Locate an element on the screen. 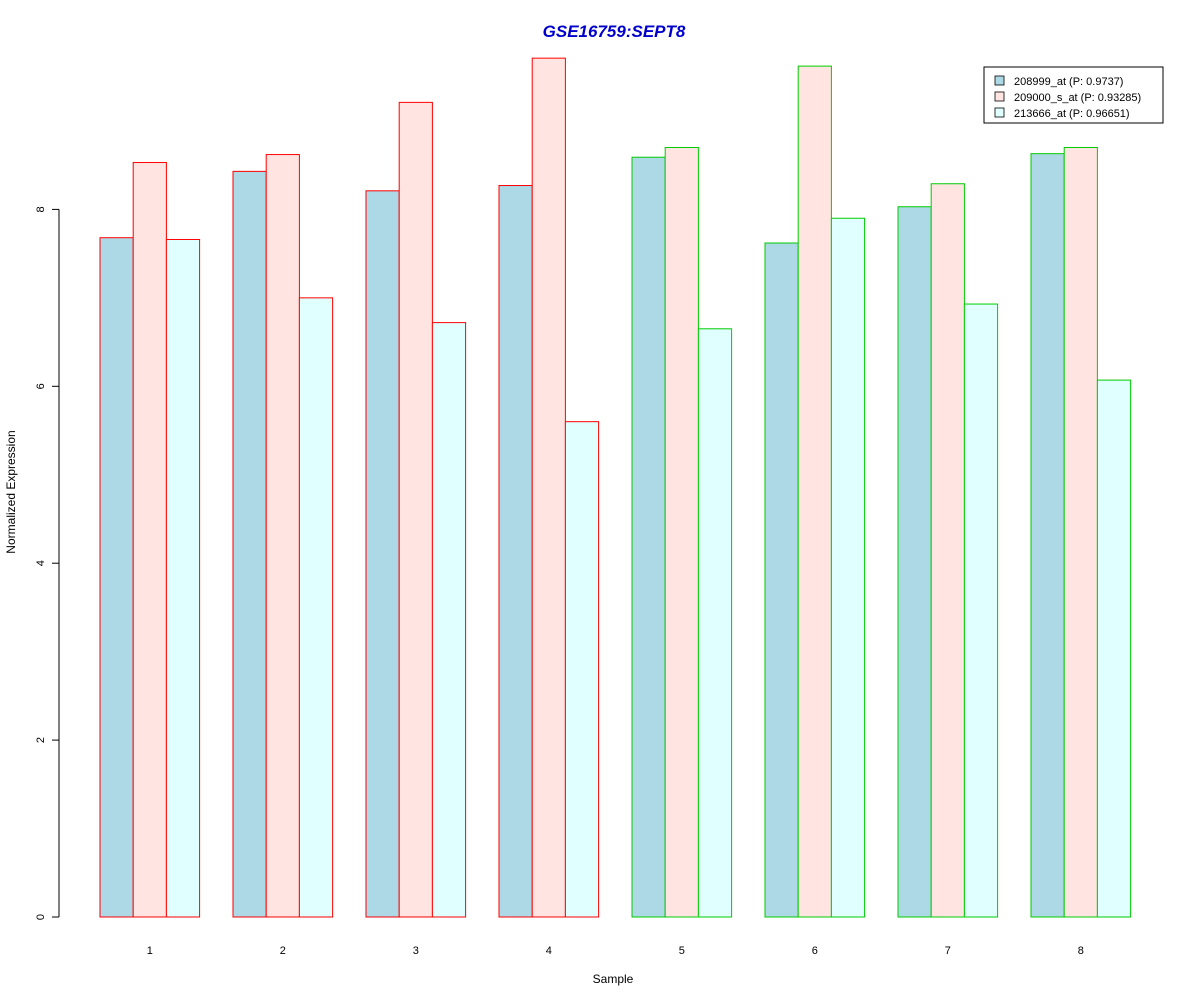 Image resolution: width=1200 pixels, height=1000 pixels. x-axis-tick-labels: 1 2 3 4 5 6 7 8 is located at coordinates (615, 951).